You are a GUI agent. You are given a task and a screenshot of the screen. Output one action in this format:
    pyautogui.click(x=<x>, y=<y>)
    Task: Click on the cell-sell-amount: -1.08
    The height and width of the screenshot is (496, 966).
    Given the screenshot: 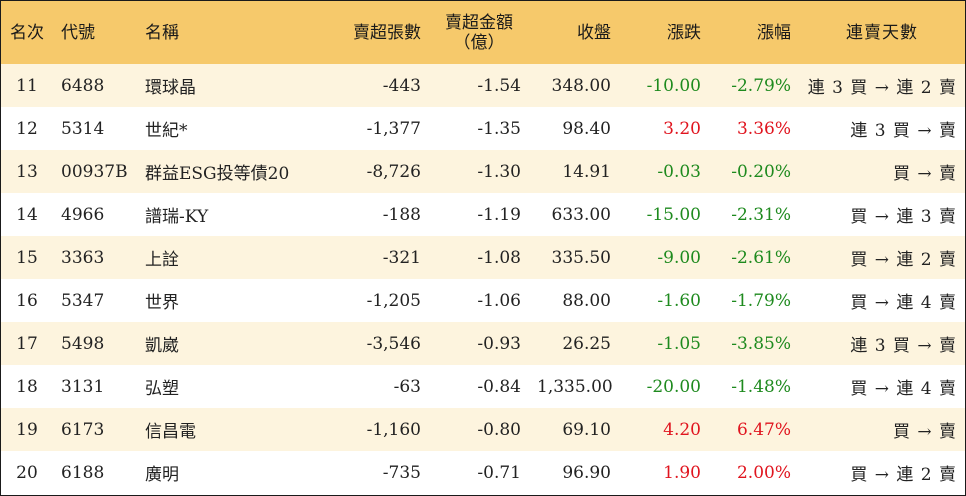 What is the action you would take?
    pyautogui.click(x=499, y=257)
    